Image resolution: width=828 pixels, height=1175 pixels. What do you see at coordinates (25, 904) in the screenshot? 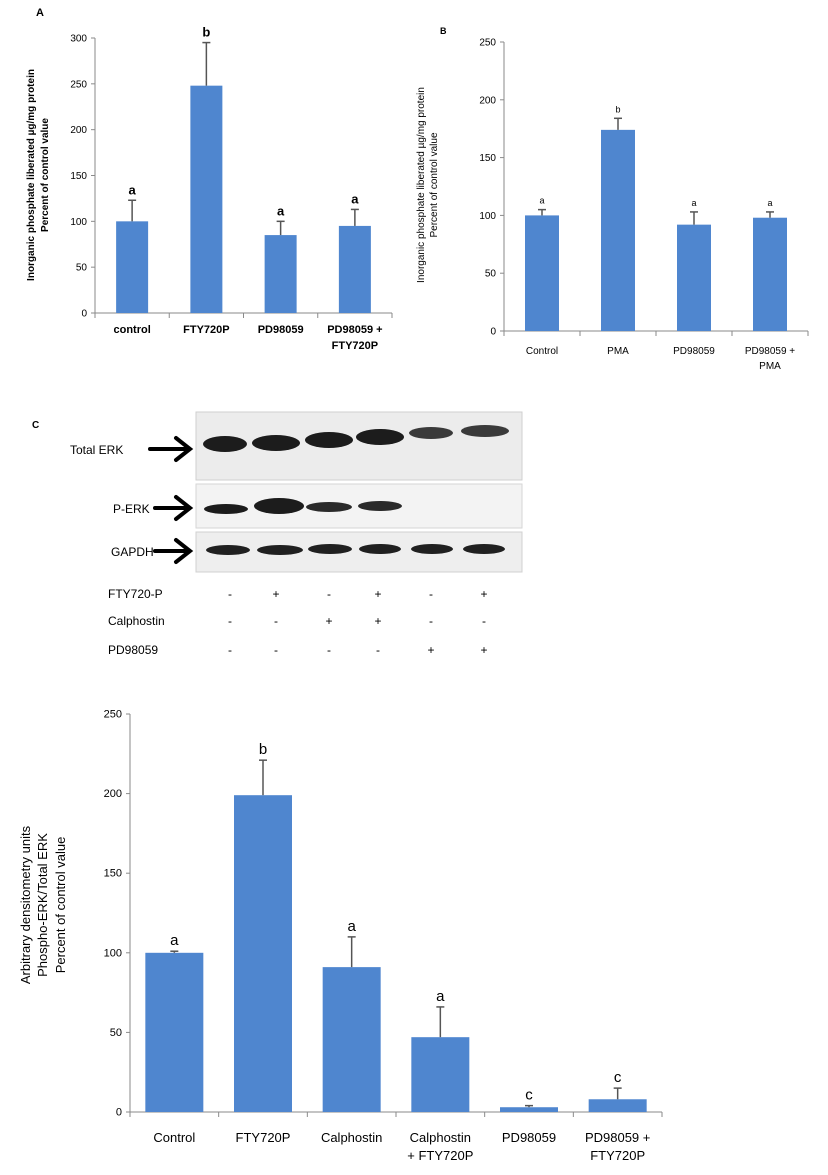
I see `y-axis-label: Arbitrary densitometry units` at bounding box center [25, 904].